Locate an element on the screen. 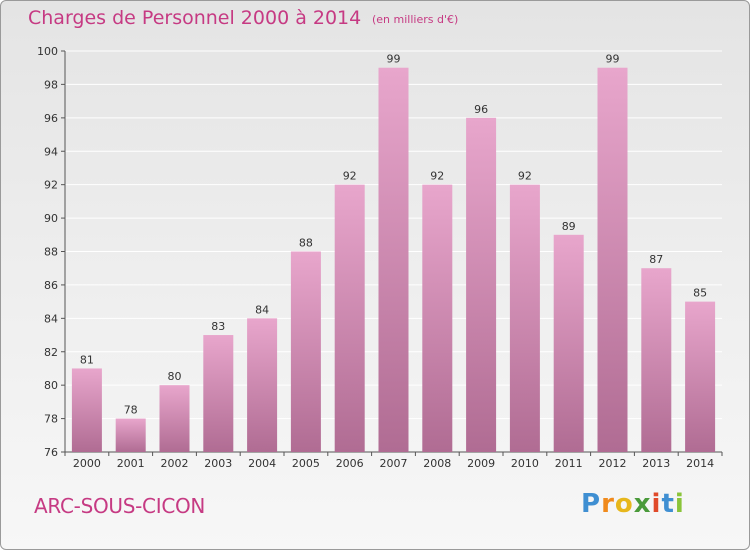  bar-2008 is located at coordinates (437, 318).